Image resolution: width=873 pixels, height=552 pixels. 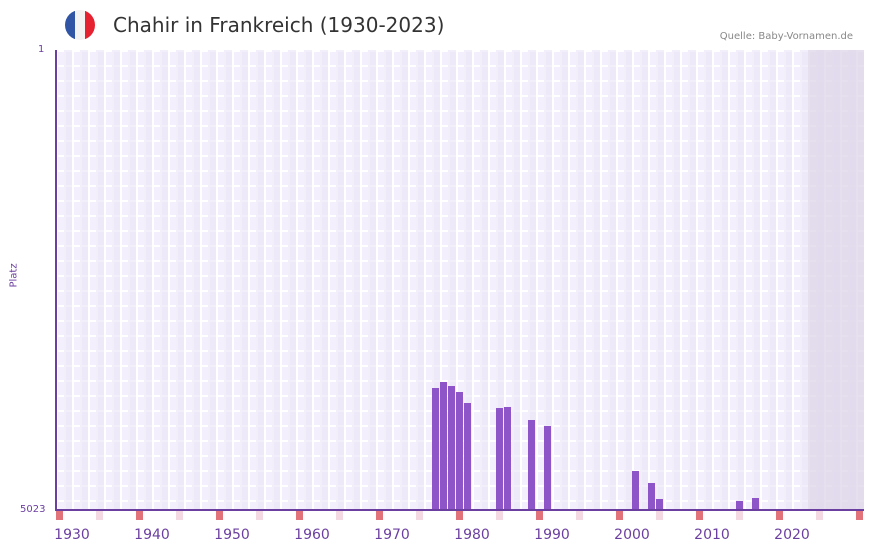 I want to click on x-tick-label: 2010, so click(x=712, y=535).